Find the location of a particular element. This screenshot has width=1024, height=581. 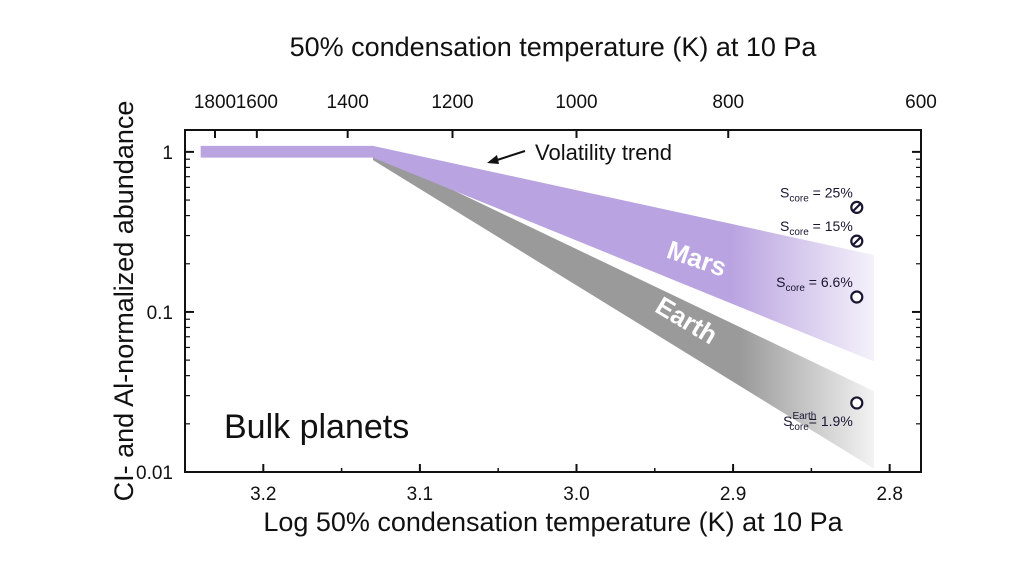

label-value: = 1.9% is located at coordinates (831, 421).